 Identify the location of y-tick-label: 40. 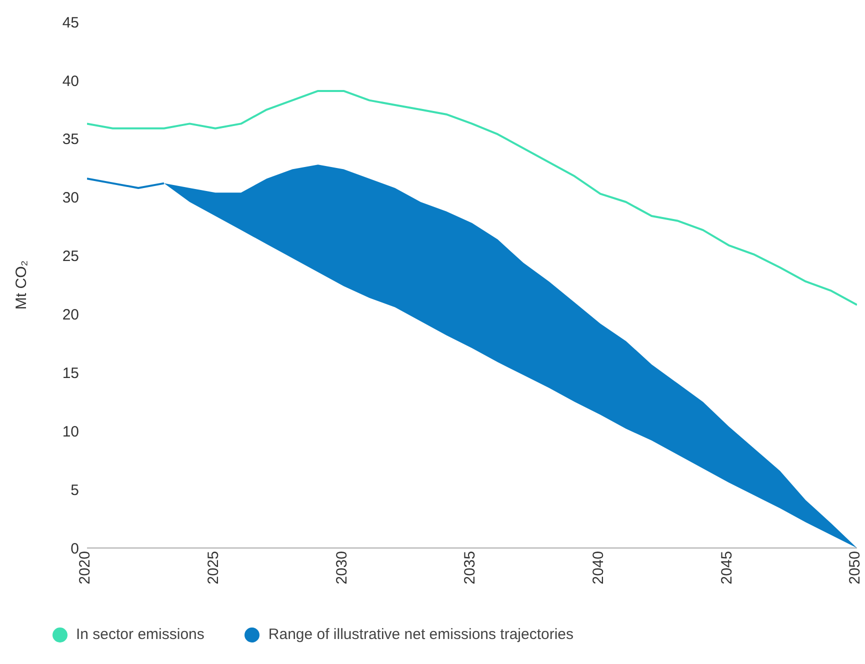
(70, 81).